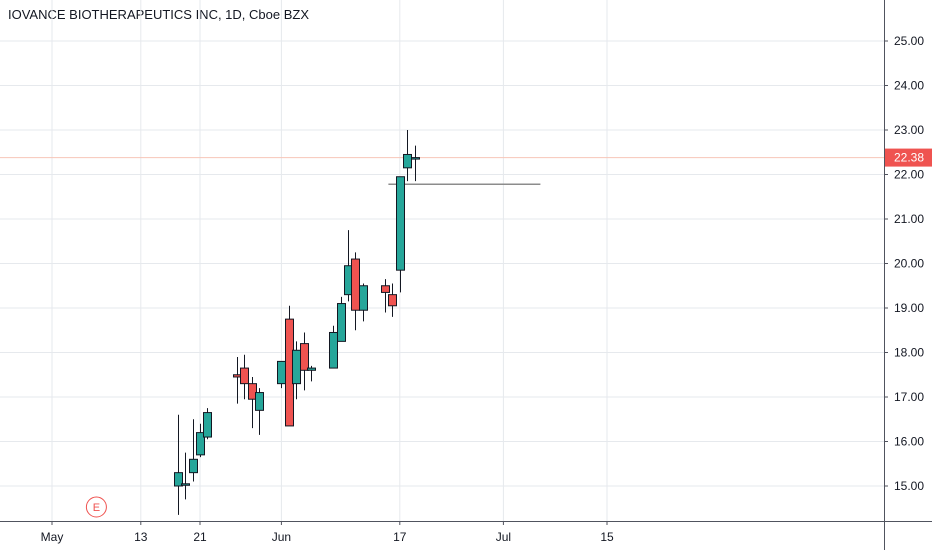 This screenshot has height=550, width=932. Describe the element at coordinates (909, 130) in the screenshot. I see `y-tick-label: 23.00` at that location.